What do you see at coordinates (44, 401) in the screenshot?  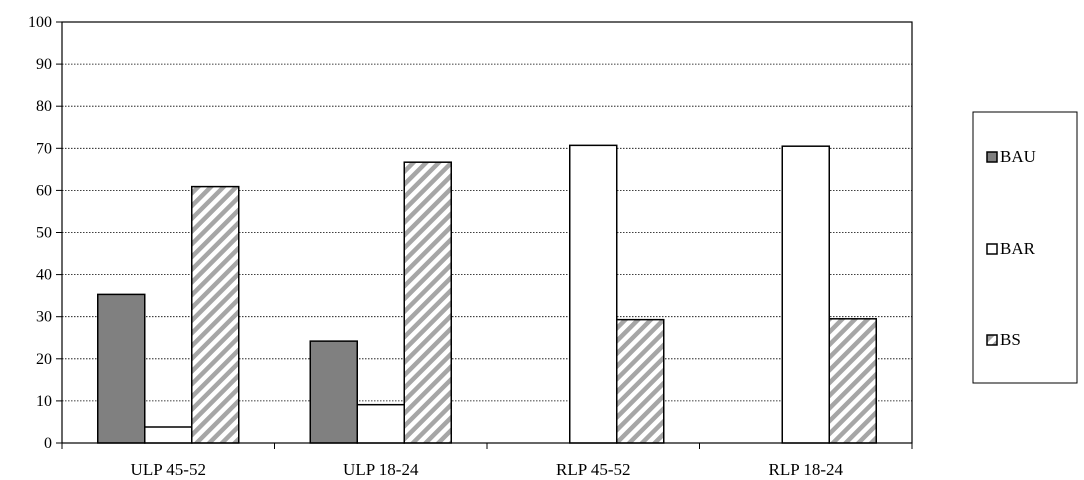 I see `y-tick-label: 10` at bounding box center [44, 401].